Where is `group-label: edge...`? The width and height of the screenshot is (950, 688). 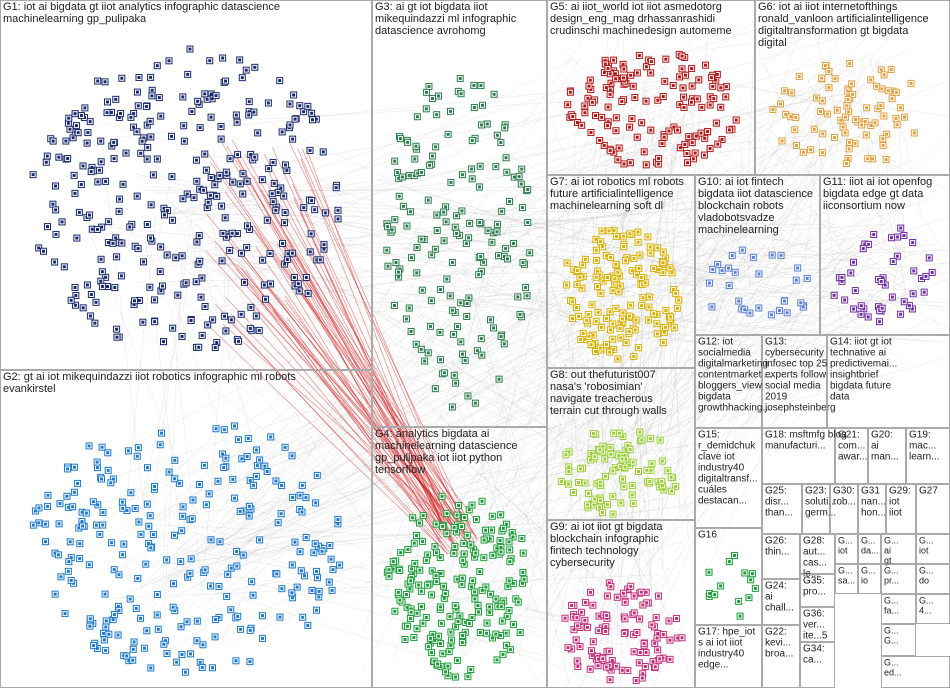
group-label: edge... is located at coordinates (713, 664).